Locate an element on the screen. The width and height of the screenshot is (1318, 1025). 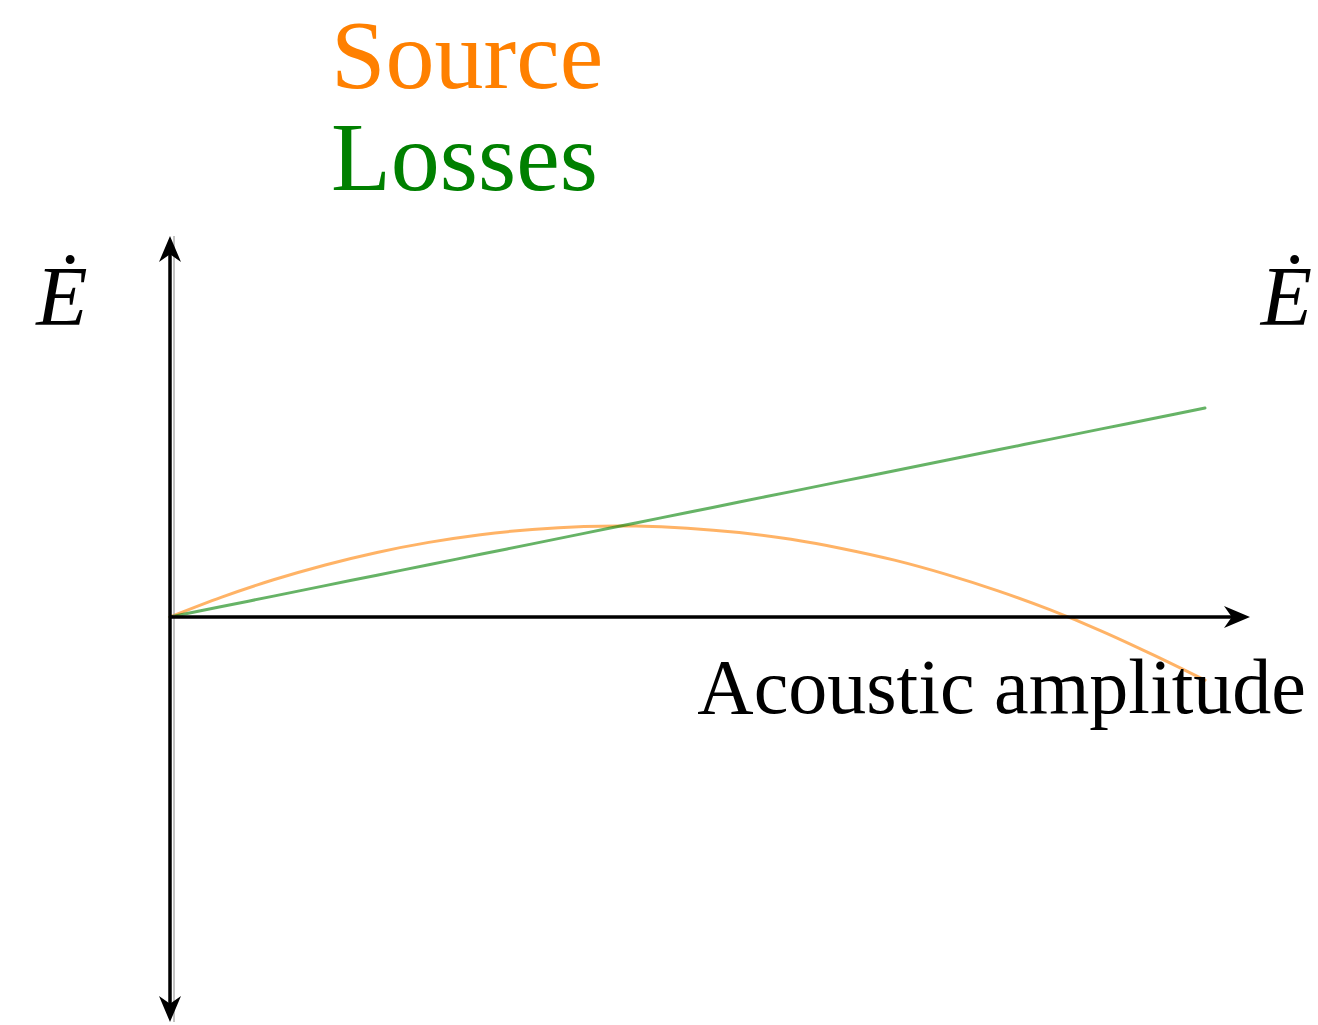
x-axis-title: Acoustic amplitude is located at coordinates (1001, 686).